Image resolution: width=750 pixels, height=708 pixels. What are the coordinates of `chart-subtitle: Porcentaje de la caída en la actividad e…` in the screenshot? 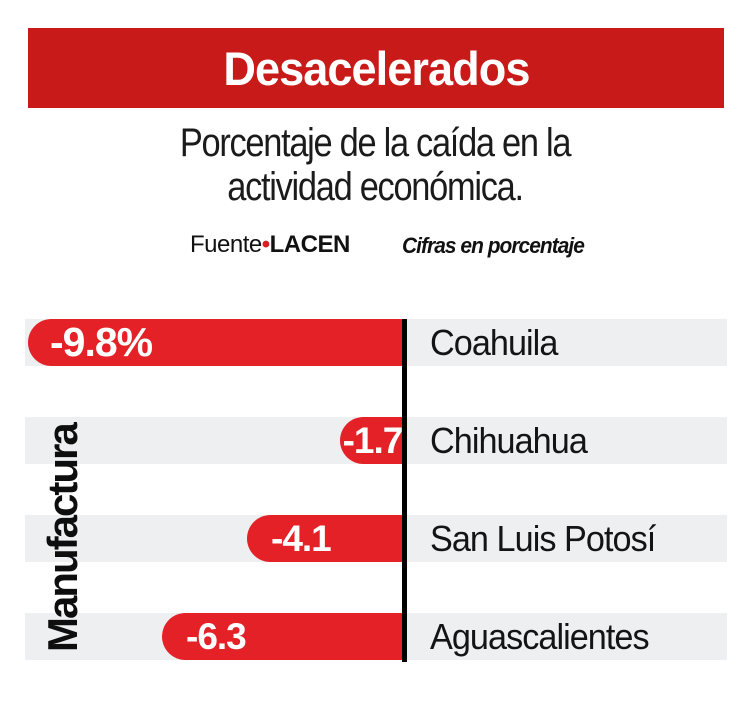 It's located at (375, 165).